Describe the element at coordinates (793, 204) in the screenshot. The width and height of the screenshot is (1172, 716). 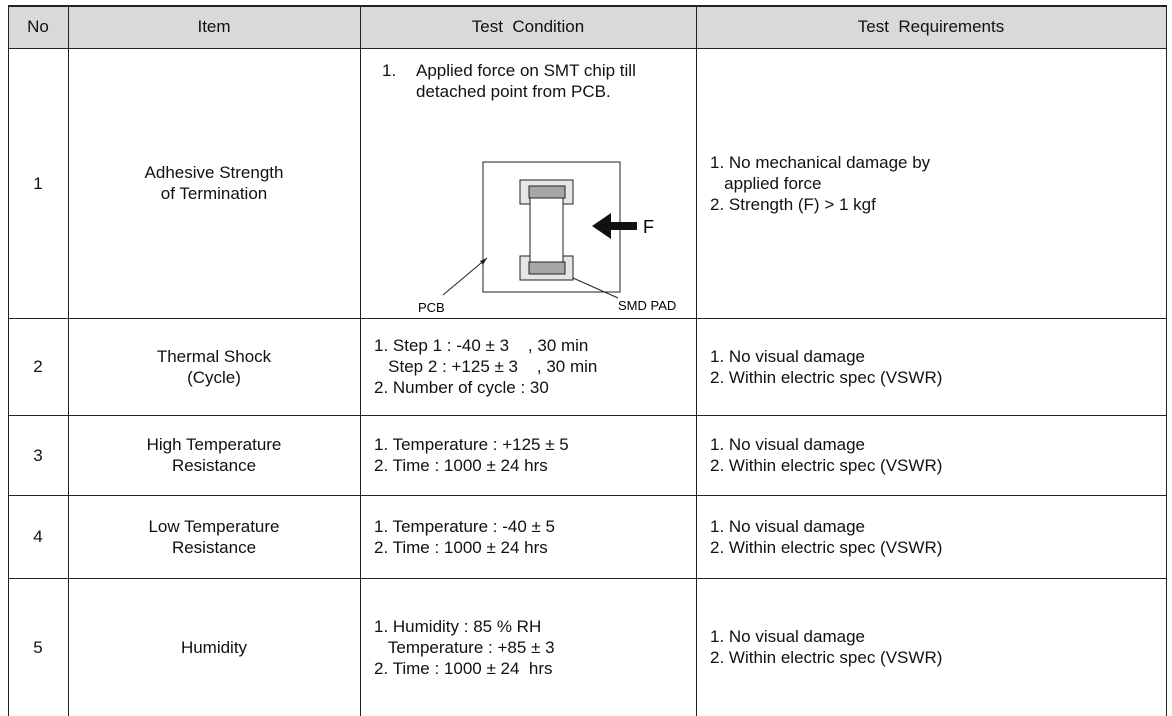
I see `requirement-text: 2. Strength (F) > 1 kgf` at that location.